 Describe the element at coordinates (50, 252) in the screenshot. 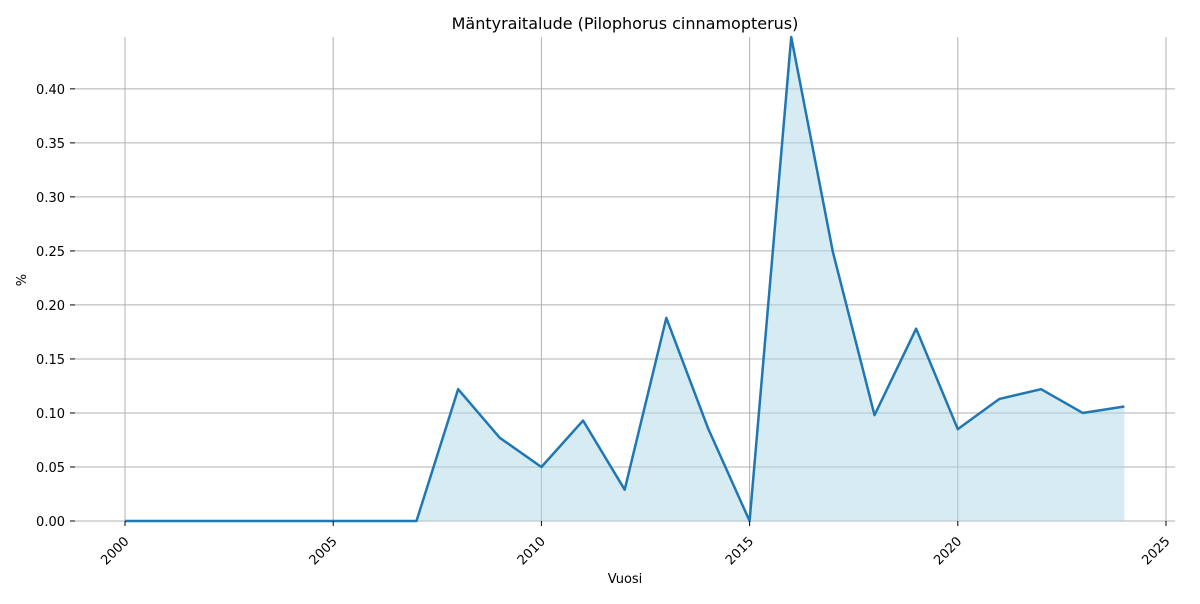

I see `y-tick-label: 0.25` at that location.